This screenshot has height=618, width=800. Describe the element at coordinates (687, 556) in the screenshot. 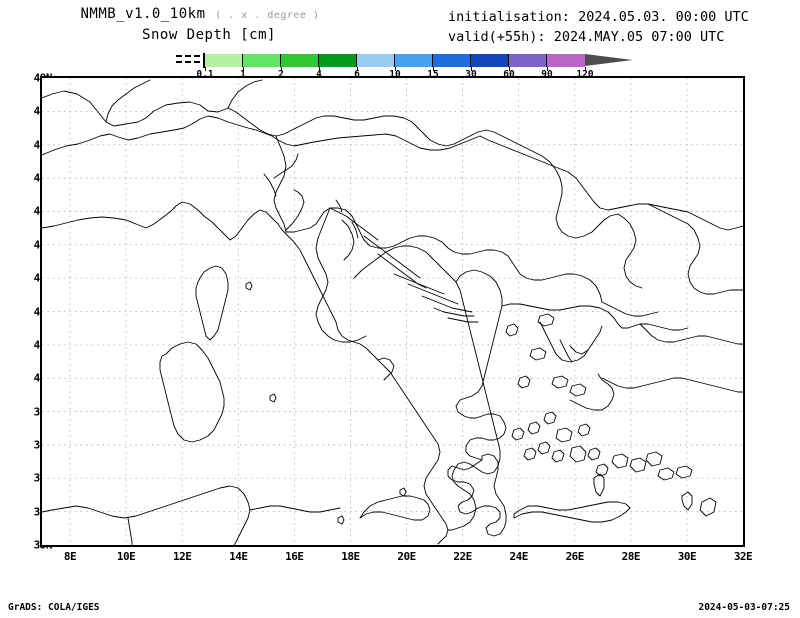

I see `x-axis-tick-label: 30E` at that location.